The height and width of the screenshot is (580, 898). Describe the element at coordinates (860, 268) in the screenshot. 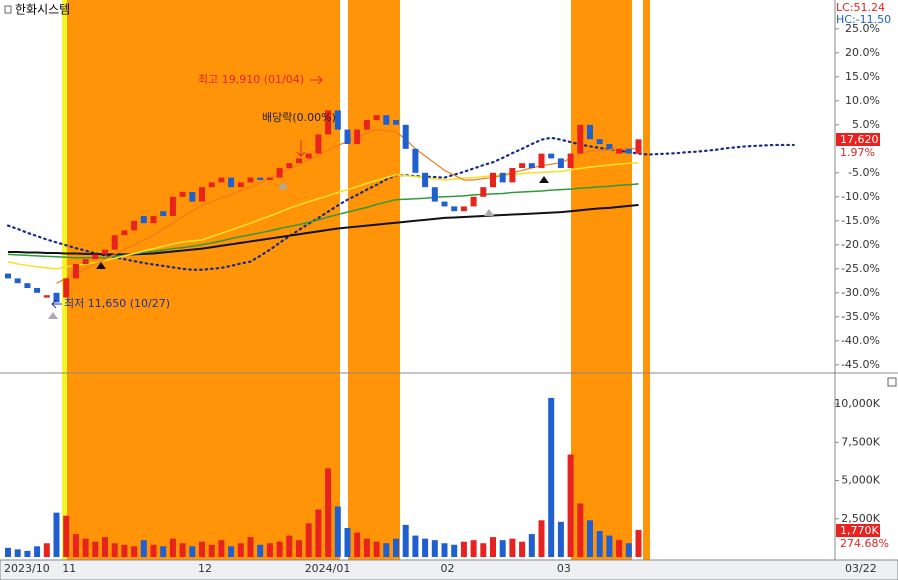

I see `y-tick-label: -25.0%` at that location.